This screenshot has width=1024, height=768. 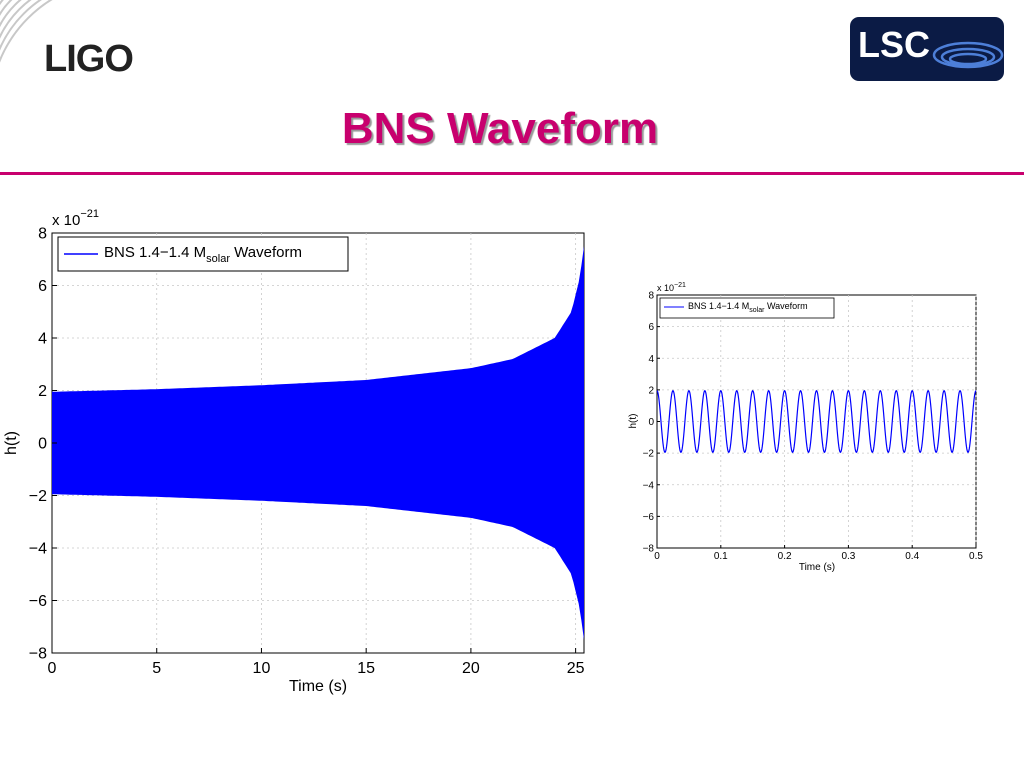 I want to click on slide-title: BNS Waveform, so click(x=500, y=128).